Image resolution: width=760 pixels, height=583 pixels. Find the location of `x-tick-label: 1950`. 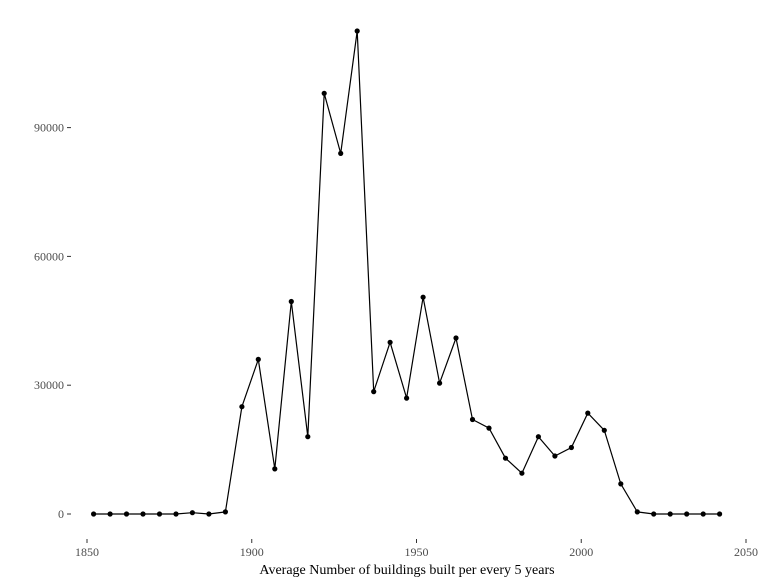

x-tick-label: 1950 is located at coordinates (417, 552).